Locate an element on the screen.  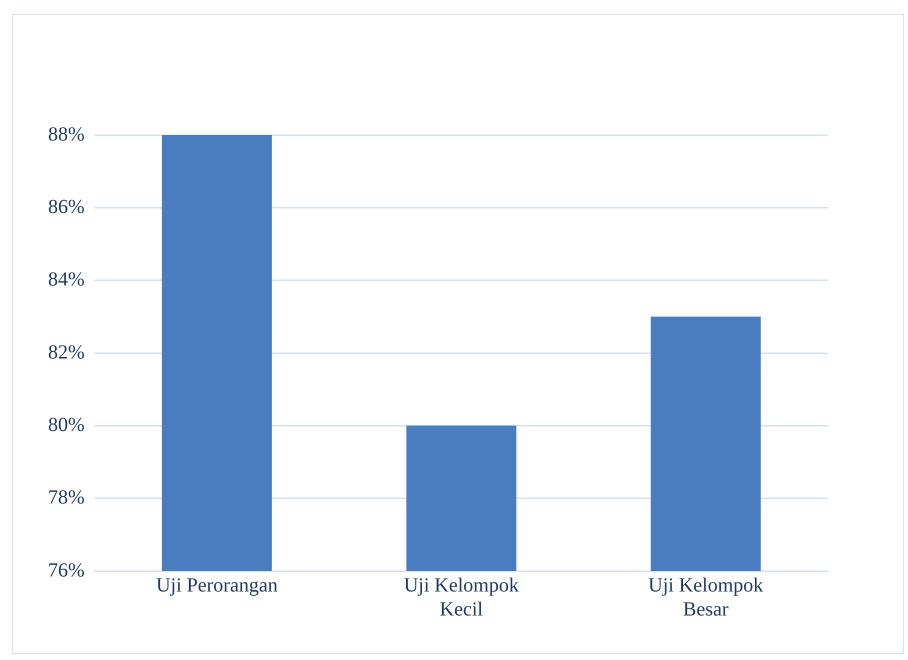
y-tick-label: 86% is located at coordinates (66, 207).